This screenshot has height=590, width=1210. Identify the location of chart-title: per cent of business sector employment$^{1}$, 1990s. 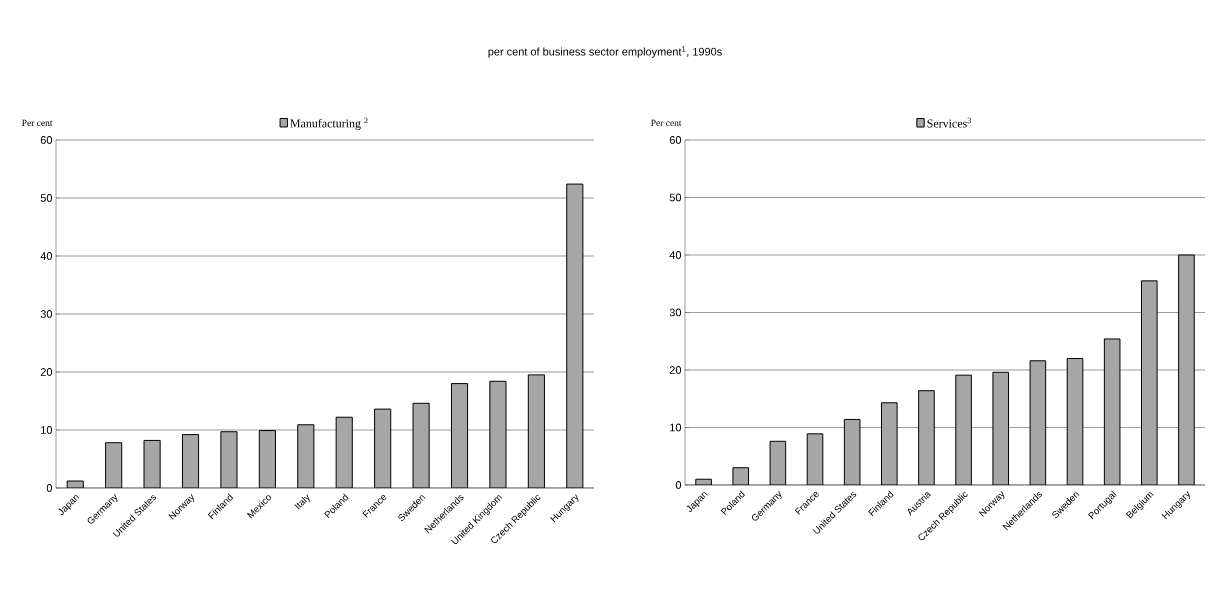
(605, 52).